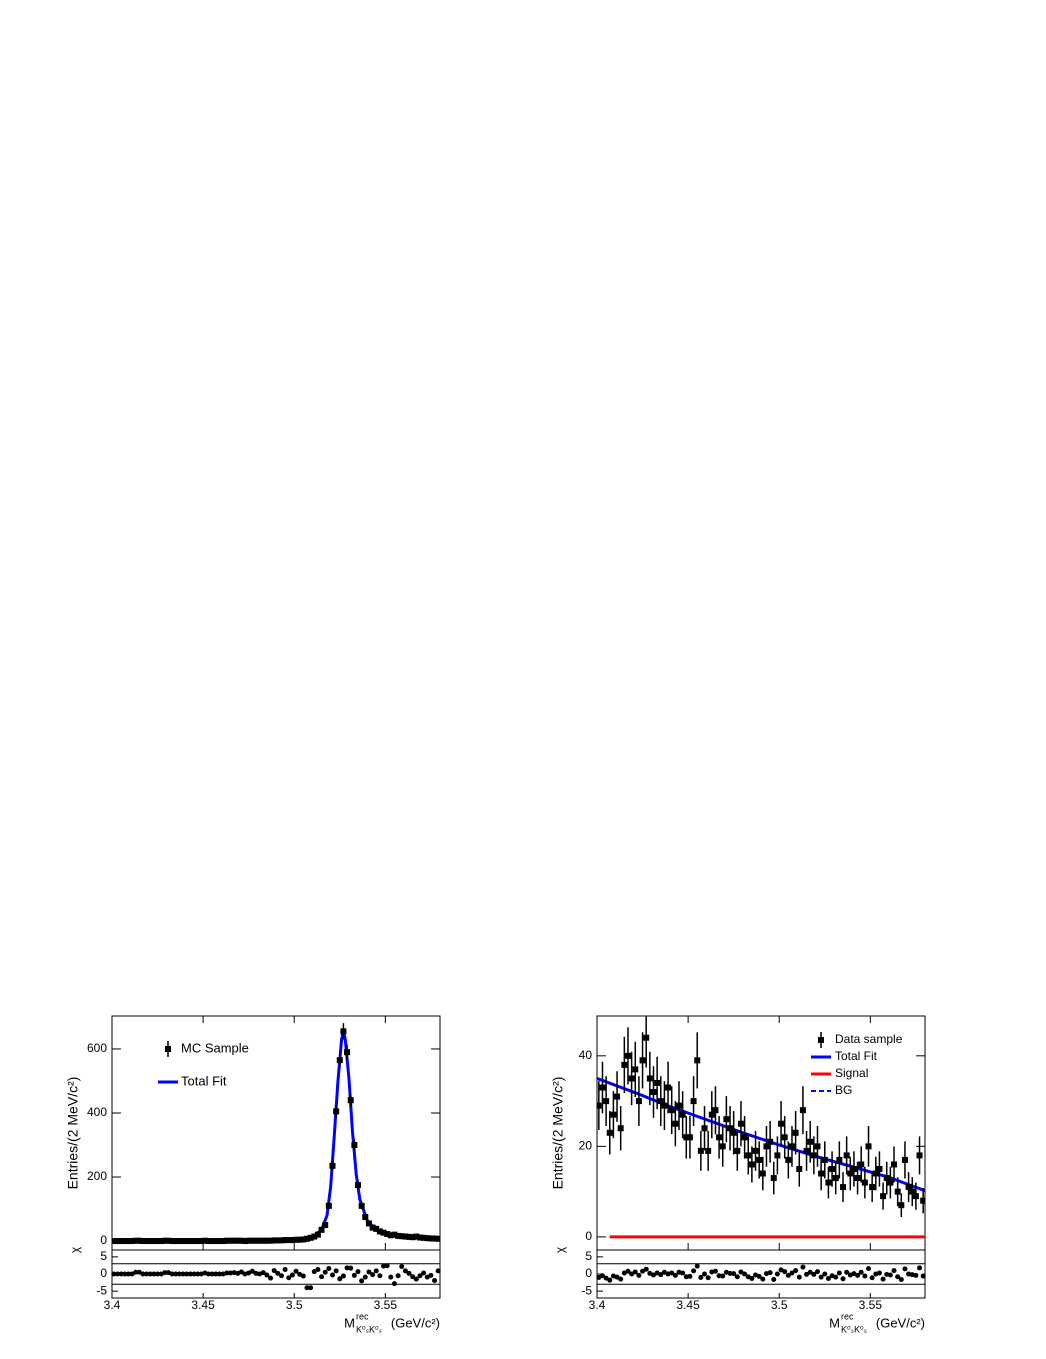  What do you see at coordinates (97, 1176) in the screenshot?
I see `y-tick-label: 200` at bounding box center [97, 1176].